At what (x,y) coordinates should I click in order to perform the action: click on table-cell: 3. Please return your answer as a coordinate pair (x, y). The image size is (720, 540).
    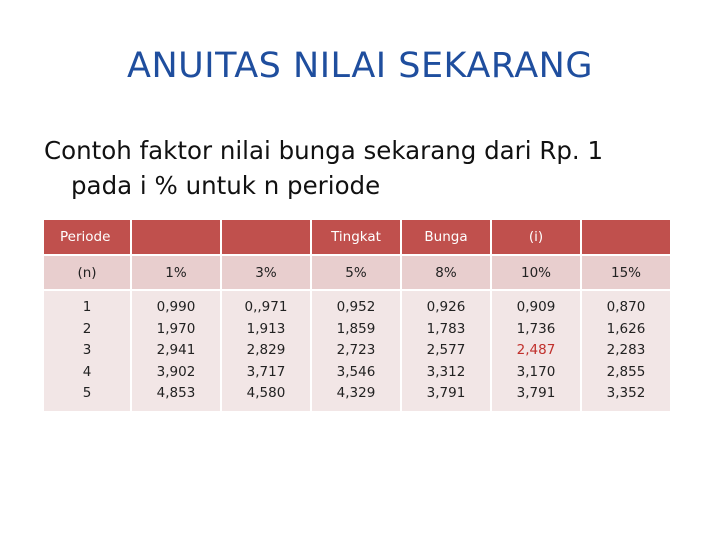
    Looking at the image, I should click on (87, 350).